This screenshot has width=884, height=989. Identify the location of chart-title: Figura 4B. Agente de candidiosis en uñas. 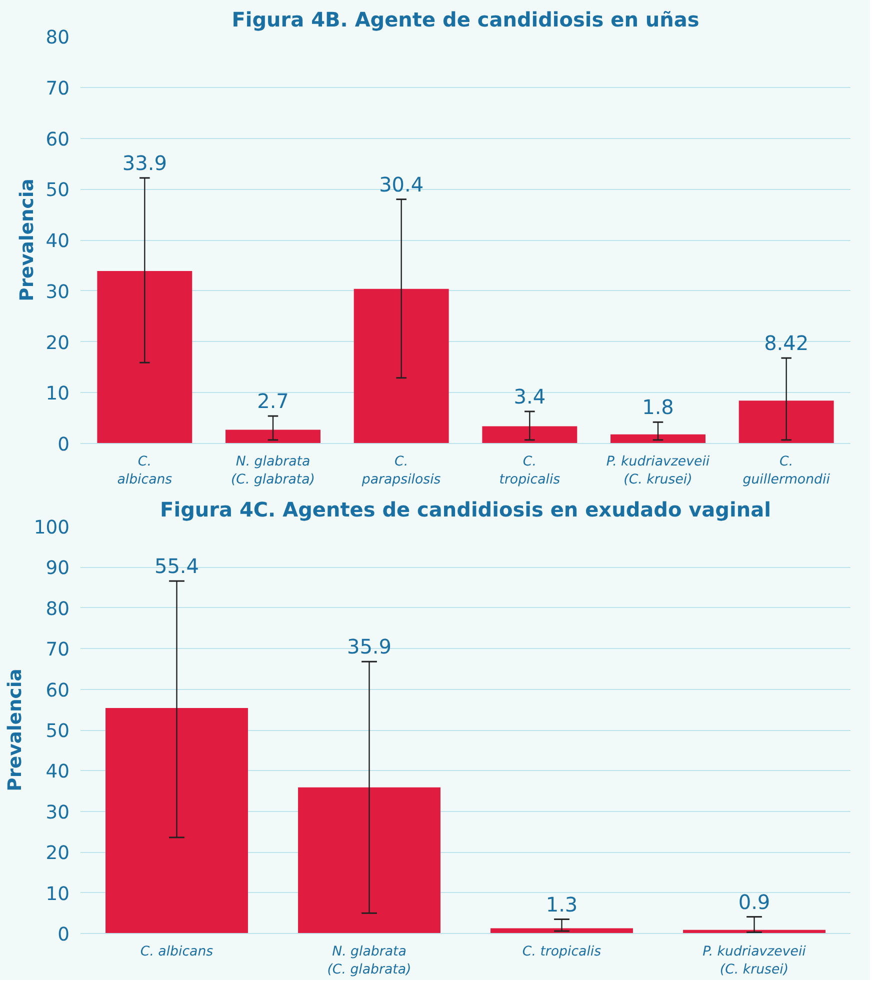
(466, 20).